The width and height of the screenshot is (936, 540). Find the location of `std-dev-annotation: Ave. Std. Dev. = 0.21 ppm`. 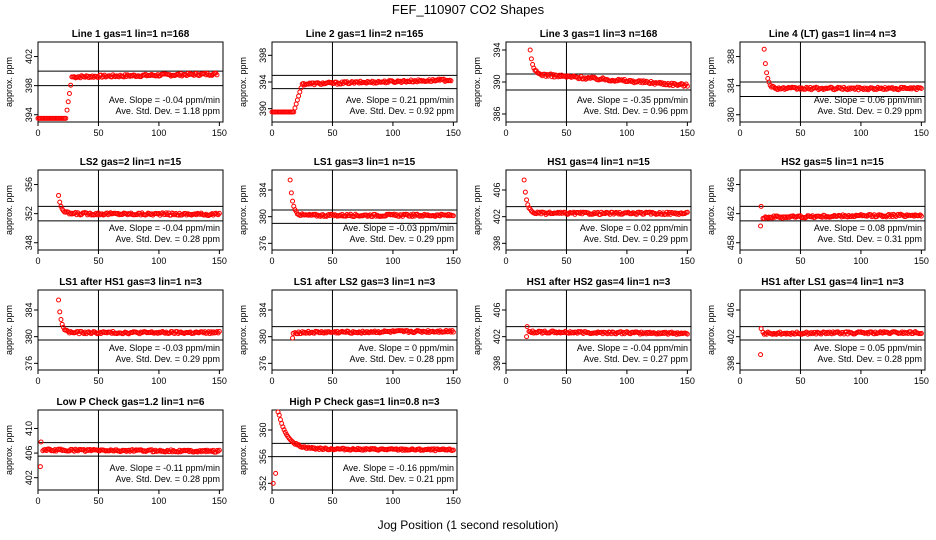

std-dev-annotation: Ave. Std. Dev. = 0.21 ppm is located at coordinates (402, 479).